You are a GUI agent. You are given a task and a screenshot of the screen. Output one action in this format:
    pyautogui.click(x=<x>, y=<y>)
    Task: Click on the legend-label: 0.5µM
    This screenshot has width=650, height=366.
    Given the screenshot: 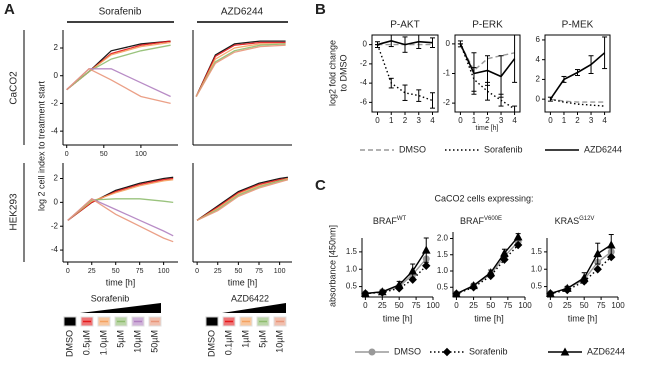 What is the action you would take?
    pyautogui.click(x=86, y=342)
    